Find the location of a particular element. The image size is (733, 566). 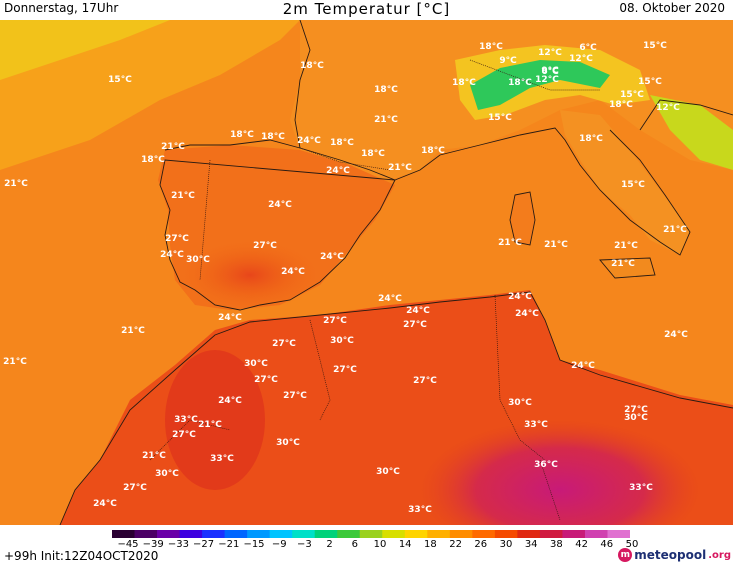

balkan-cool is located at coordinates (691, 132).